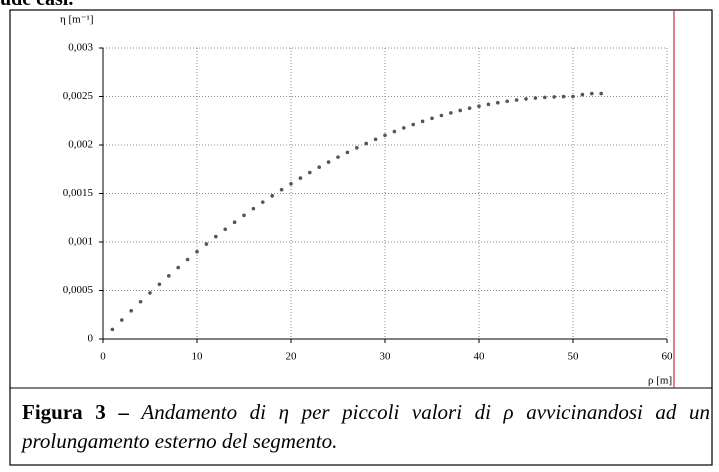  I want to click on x-tick-label: 30, so click(386, 357).